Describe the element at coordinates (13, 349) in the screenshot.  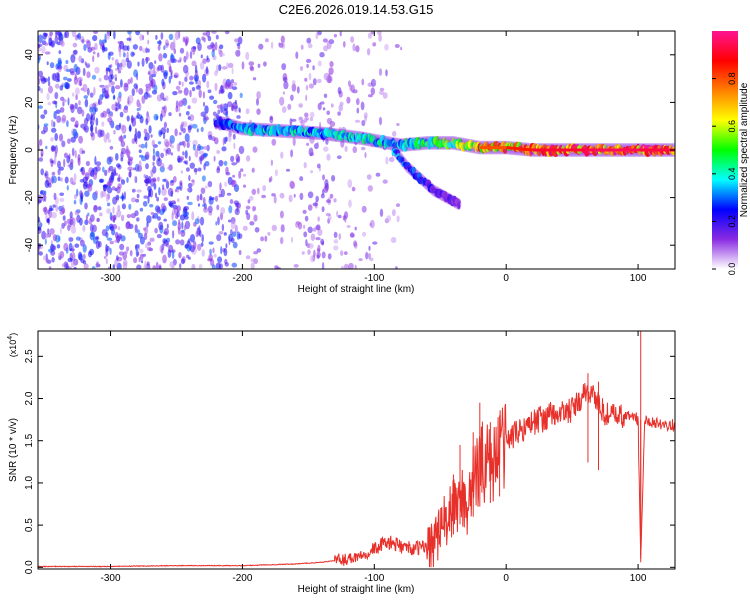
I see `snr-y-scale-base: (x10` at that location.